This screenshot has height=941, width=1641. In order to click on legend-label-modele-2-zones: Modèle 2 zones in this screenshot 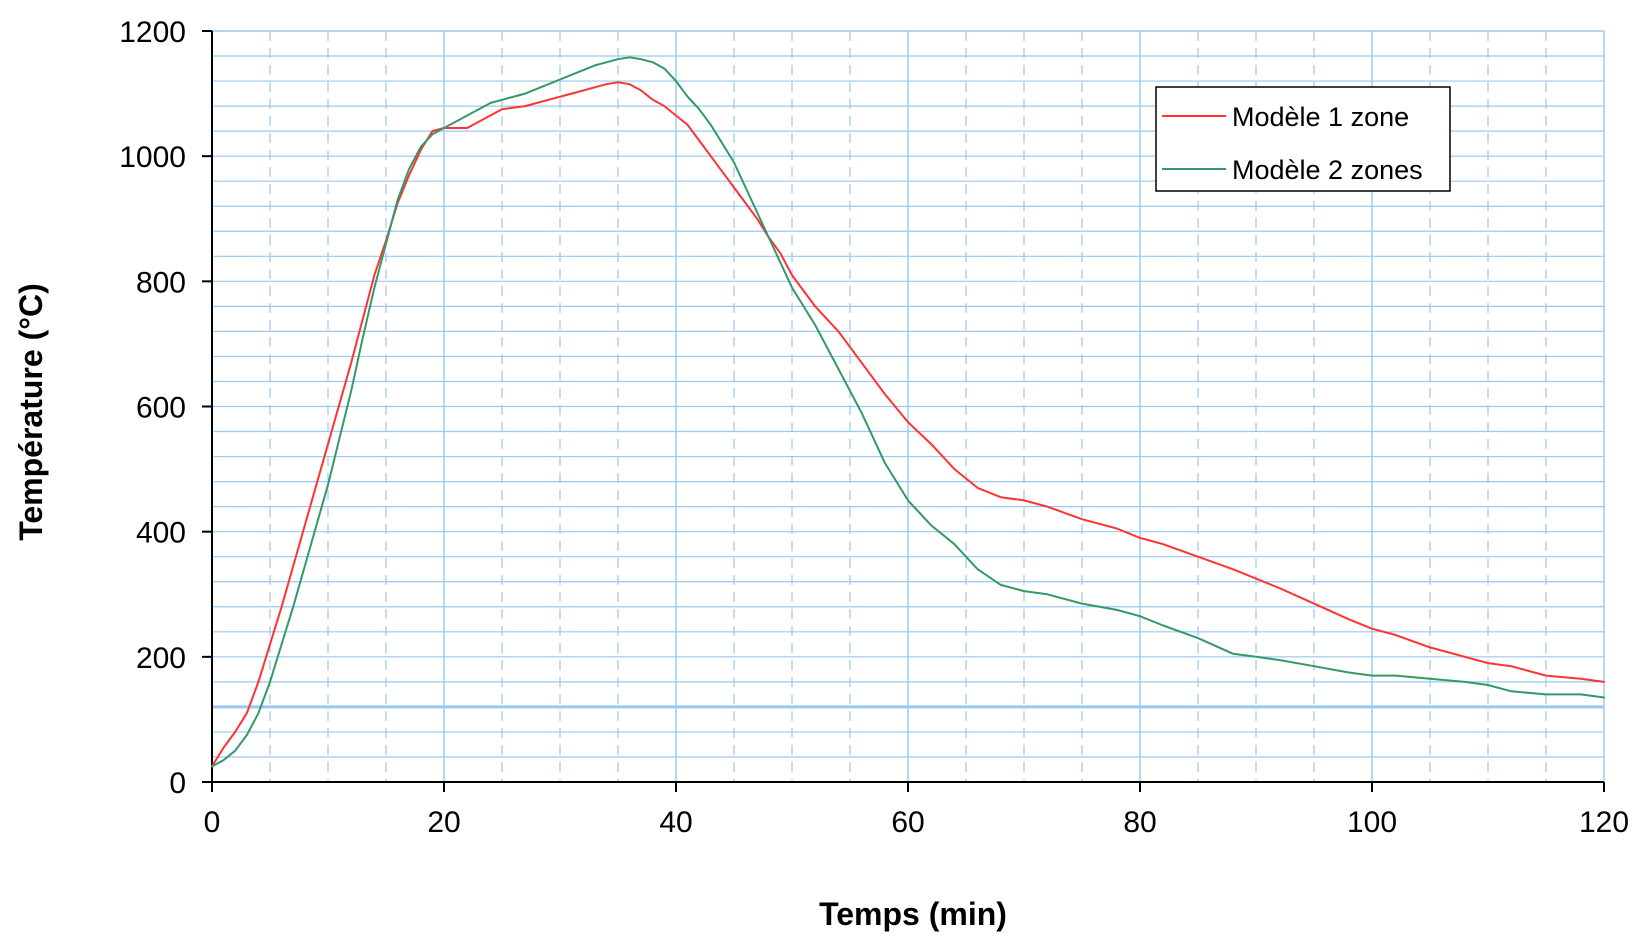, I will do `click(1327, 170)`.